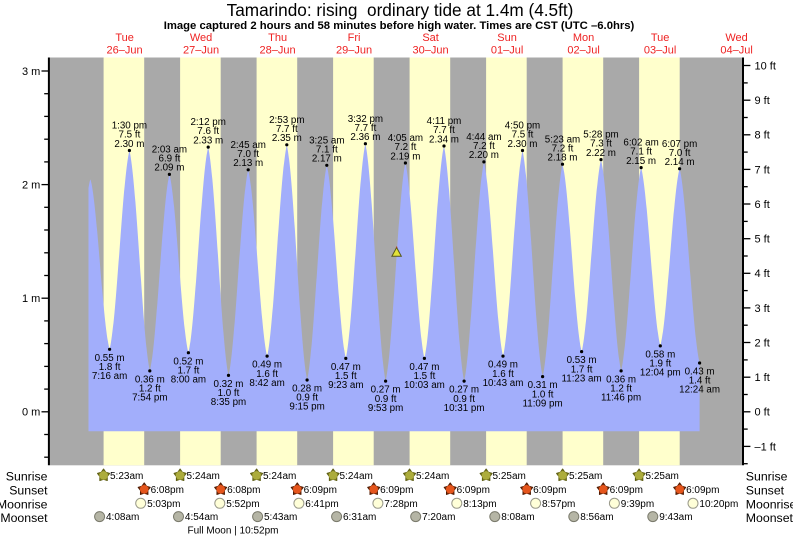 This screenshot has width=793, height=544. Describe the element at coordinates (660, 373) in the screenshot. I see `svg-text: 12:04 pm` at that location.